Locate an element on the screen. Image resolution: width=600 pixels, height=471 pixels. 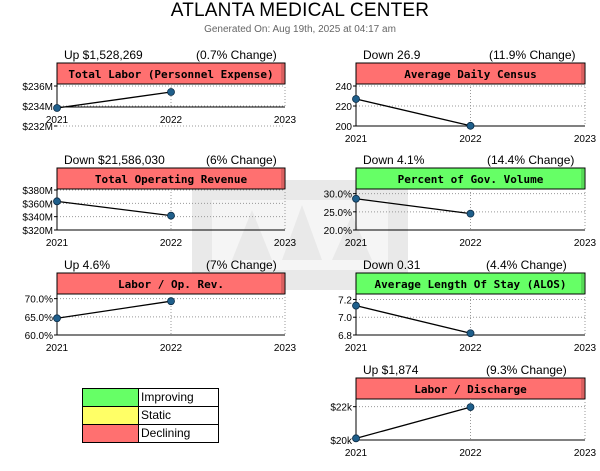
change-value: Up $1,528,269 is located at coordinates (103, 55).